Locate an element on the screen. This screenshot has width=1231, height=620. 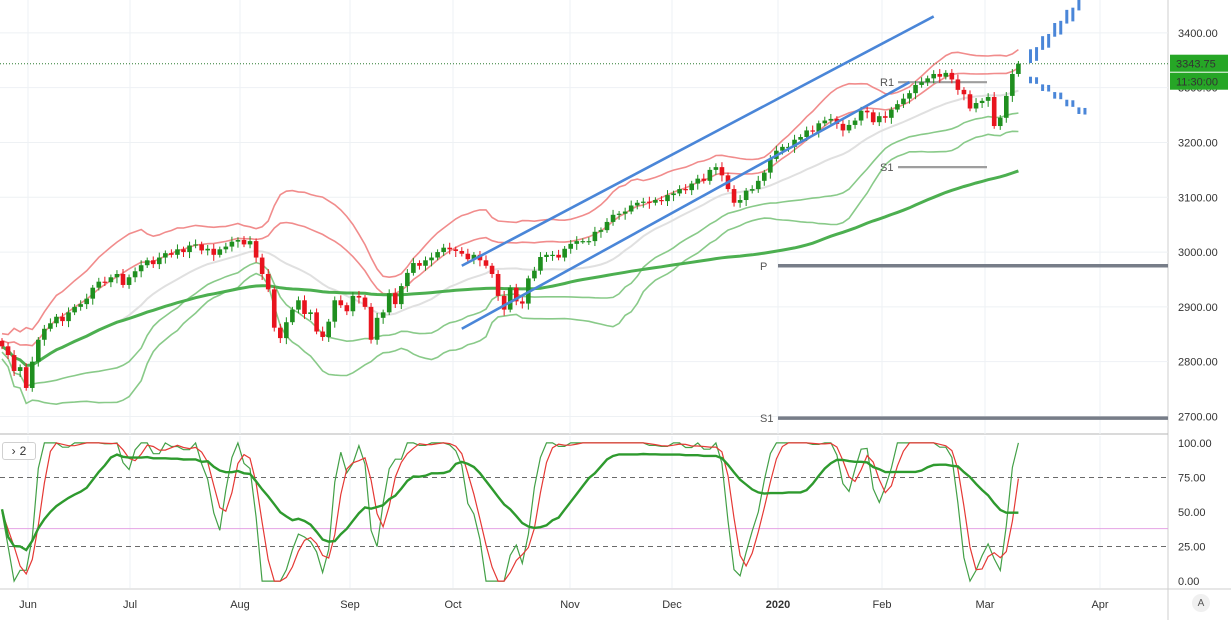
osc-tick-label: 50.00 is located at coordinates (1192, 513).